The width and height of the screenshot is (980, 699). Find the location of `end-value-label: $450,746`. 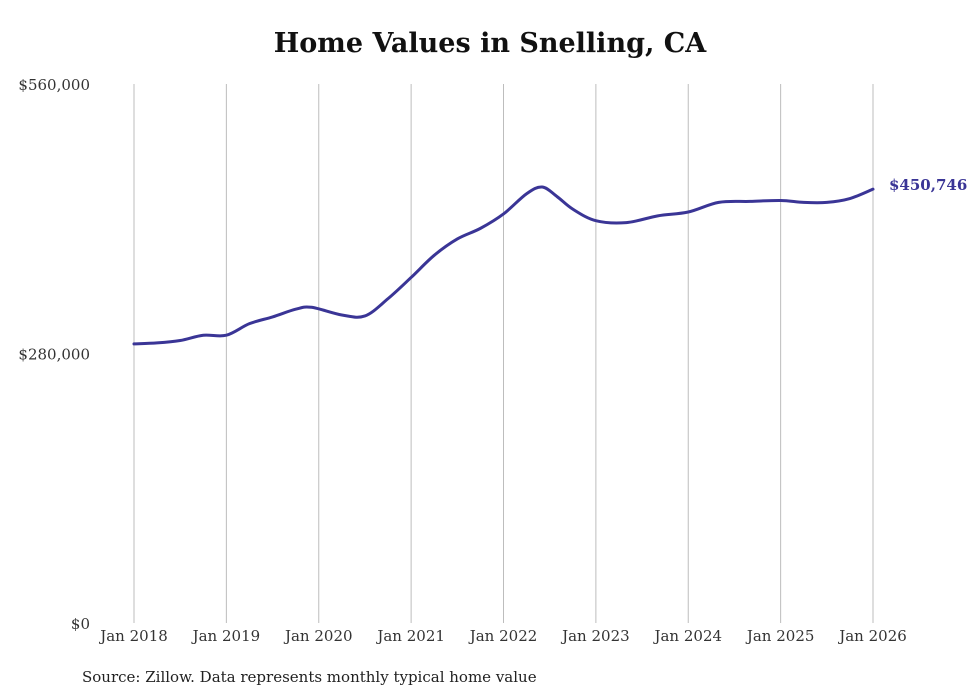

end-value-label: $450,746 is located at coordinates (928, 185).